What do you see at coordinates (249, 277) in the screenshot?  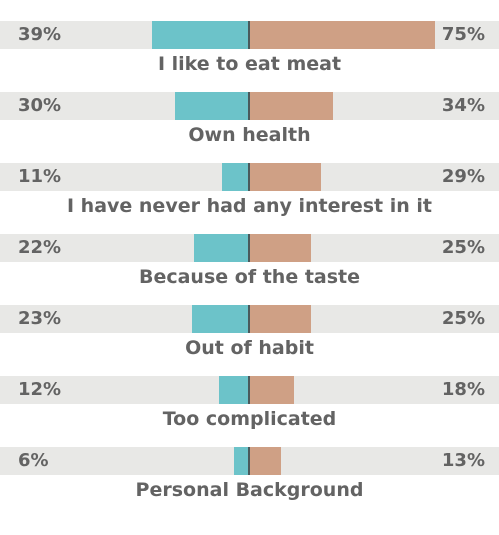 I see `category-label: Because of the taste` at bounding box center [249, 277].